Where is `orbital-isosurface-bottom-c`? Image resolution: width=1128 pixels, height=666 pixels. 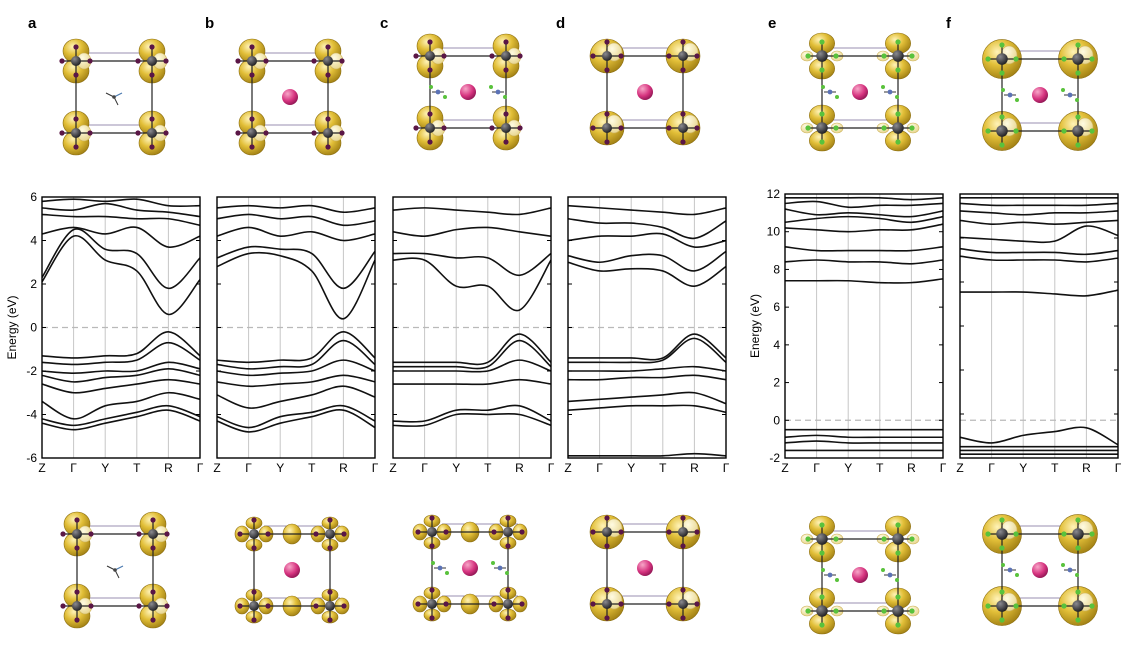
orbital-isosurface-bottom-c is located at coordinates (470, 568).